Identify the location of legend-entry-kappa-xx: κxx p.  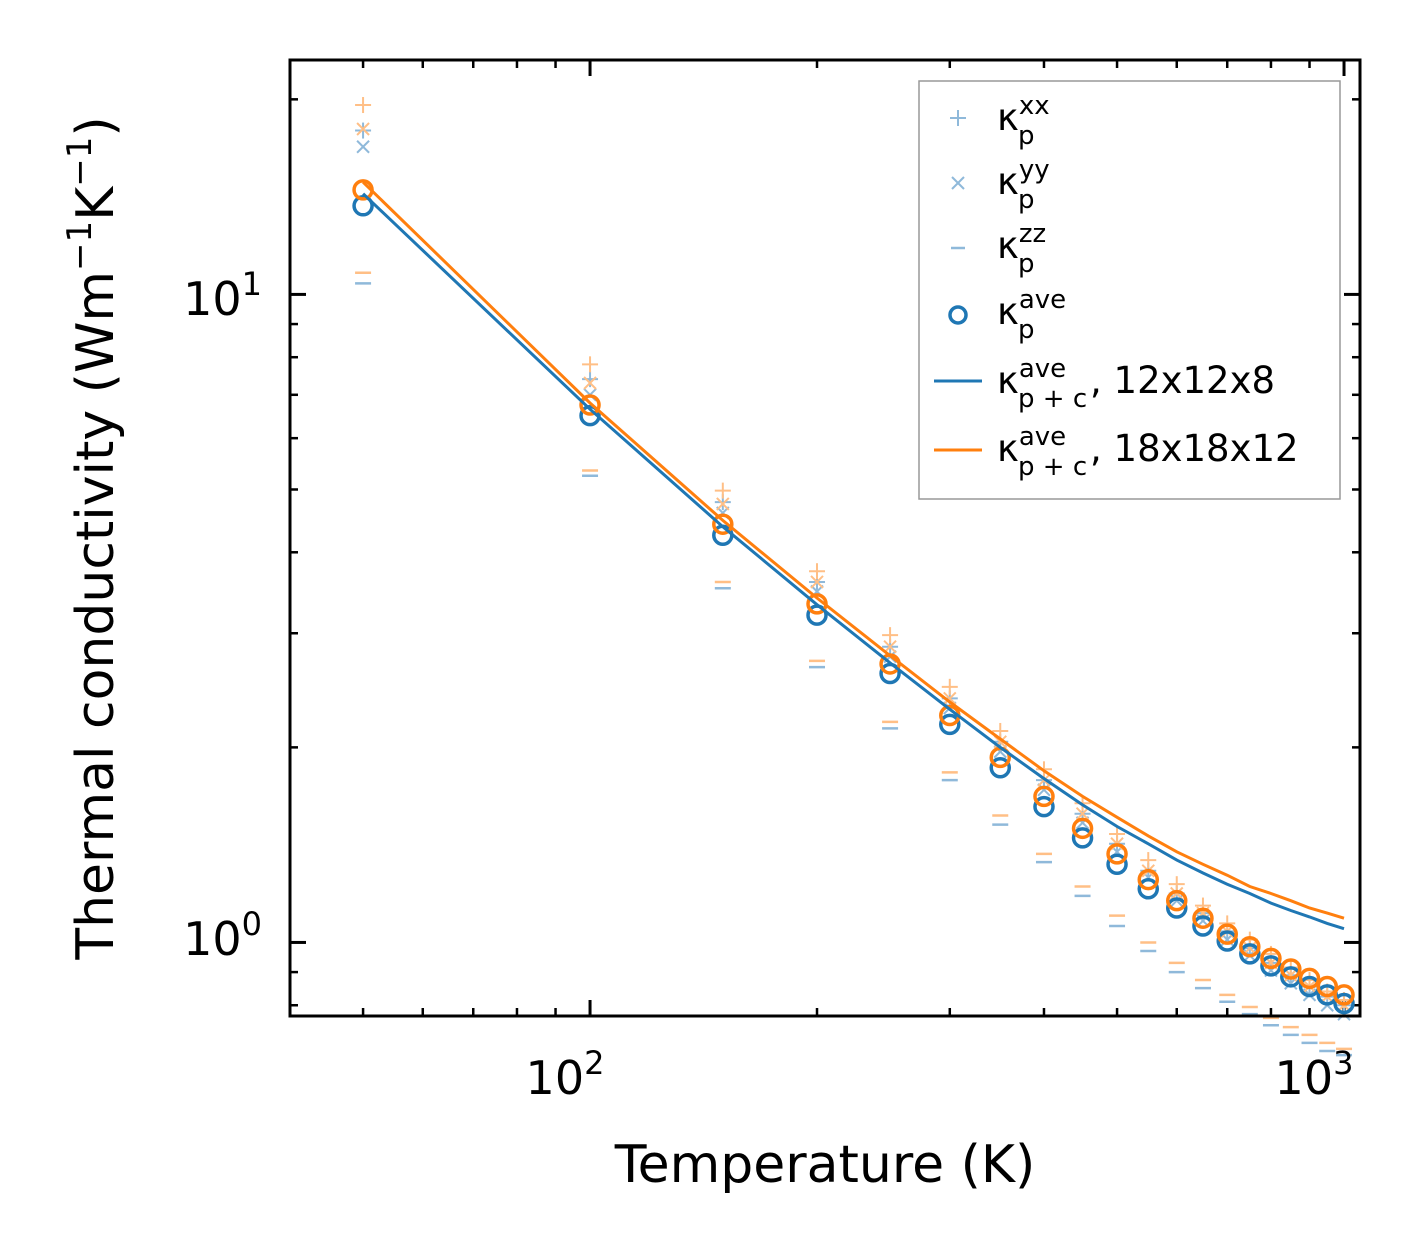
(1023, 121).